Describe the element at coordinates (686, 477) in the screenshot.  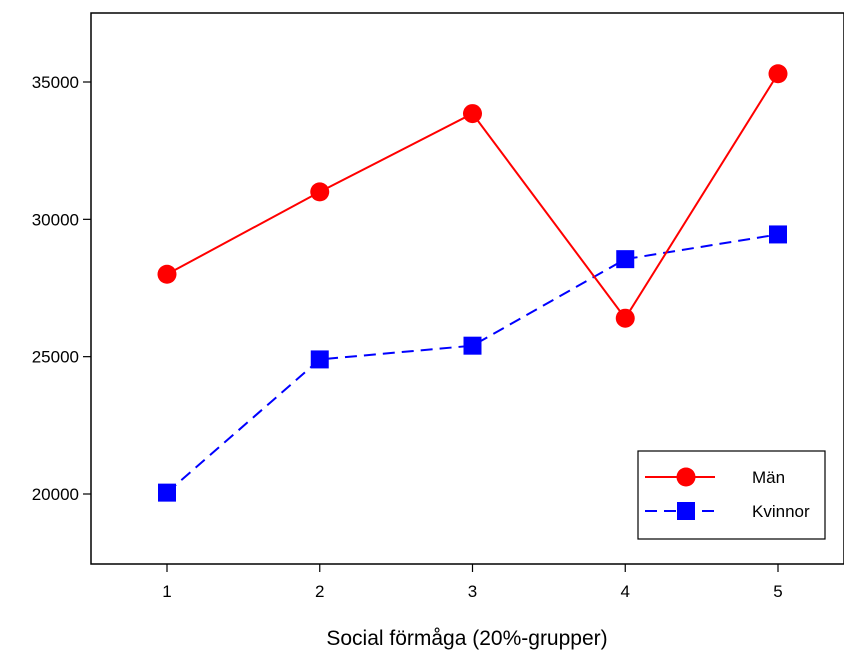
I see `legend-marker-man` at that location.